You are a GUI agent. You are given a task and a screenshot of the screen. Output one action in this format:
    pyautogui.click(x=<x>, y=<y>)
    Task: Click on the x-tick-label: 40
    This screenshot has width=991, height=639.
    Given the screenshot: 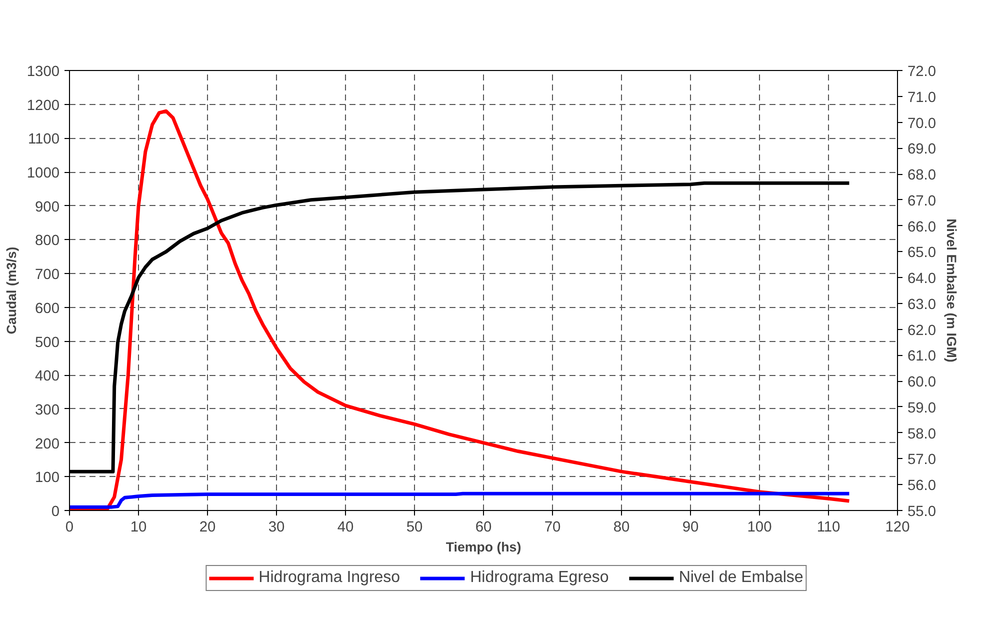 What is the action you would take?
    pyautogui.click(x=345, y=528)
    